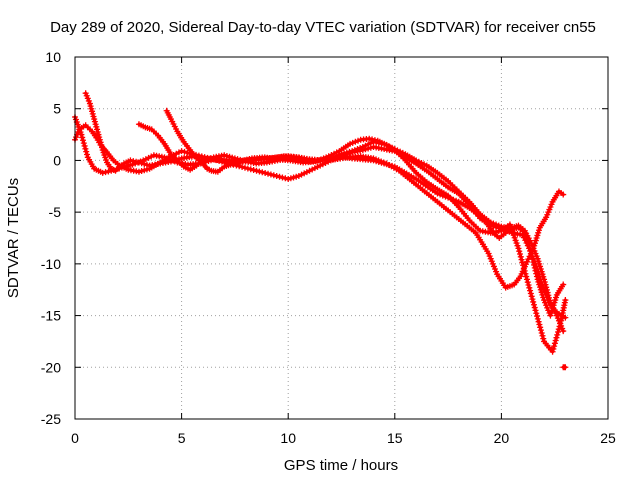 This screenshot has width=640, height=480. What do you see at coordinates (51, 367) in the screenshot?
I see `y-tick-label: -20` at bounding box center [51, 367].